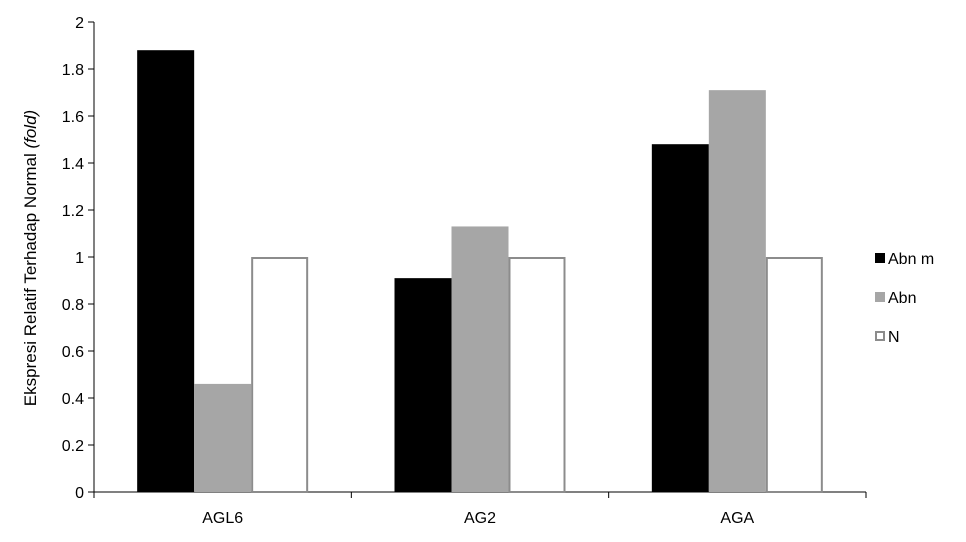  I want to click on y-tick-label: 1.6, so click(73, 117).